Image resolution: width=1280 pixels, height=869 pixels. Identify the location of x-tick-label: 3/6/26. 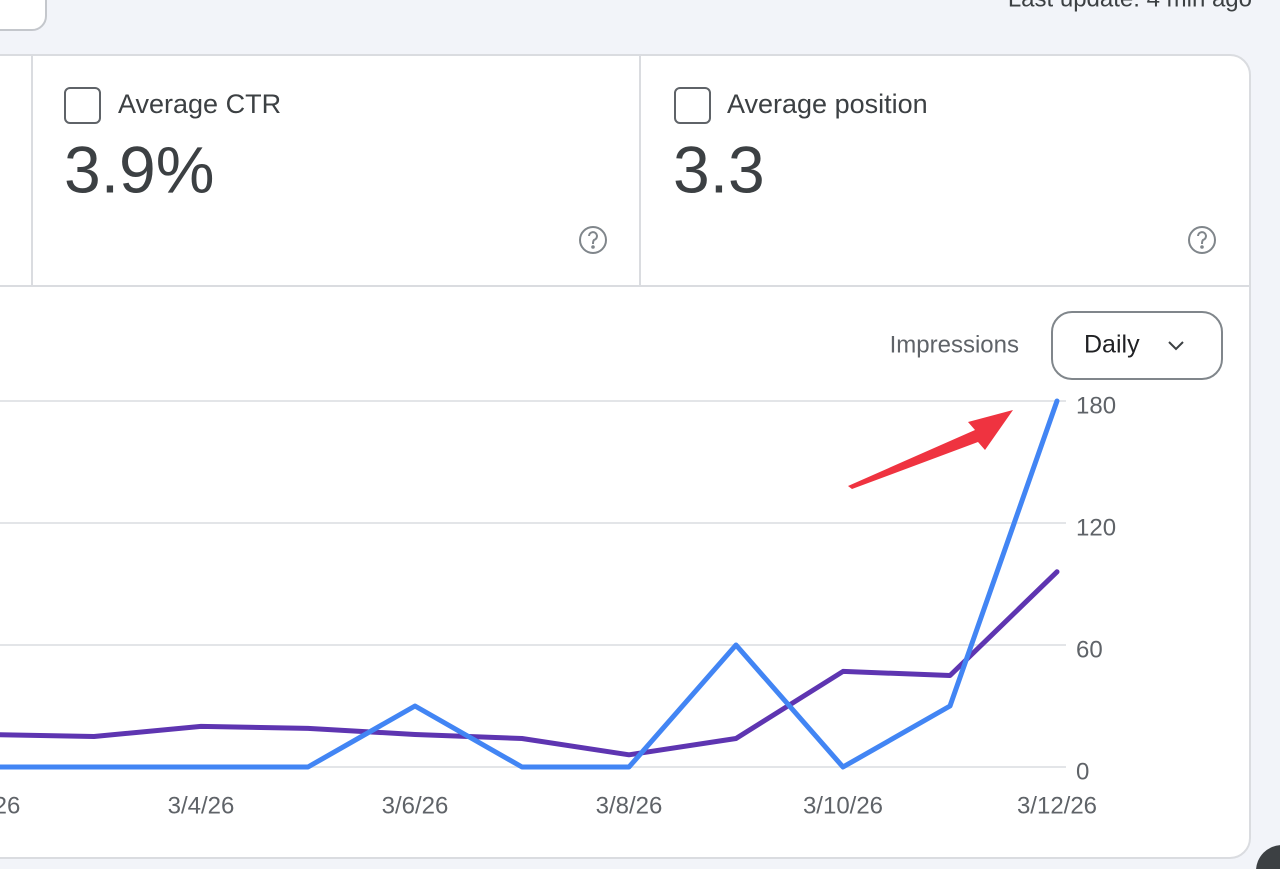
(415, 805).